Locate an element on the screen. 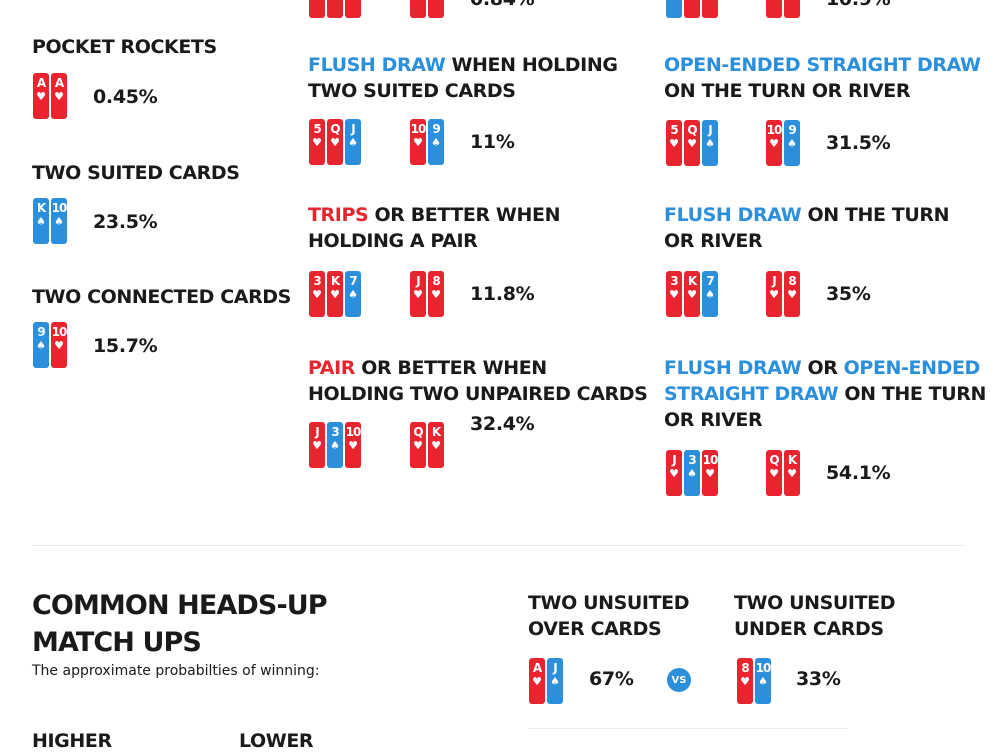  playing-card: 3 ♠ is located at coordinates (692, 473).